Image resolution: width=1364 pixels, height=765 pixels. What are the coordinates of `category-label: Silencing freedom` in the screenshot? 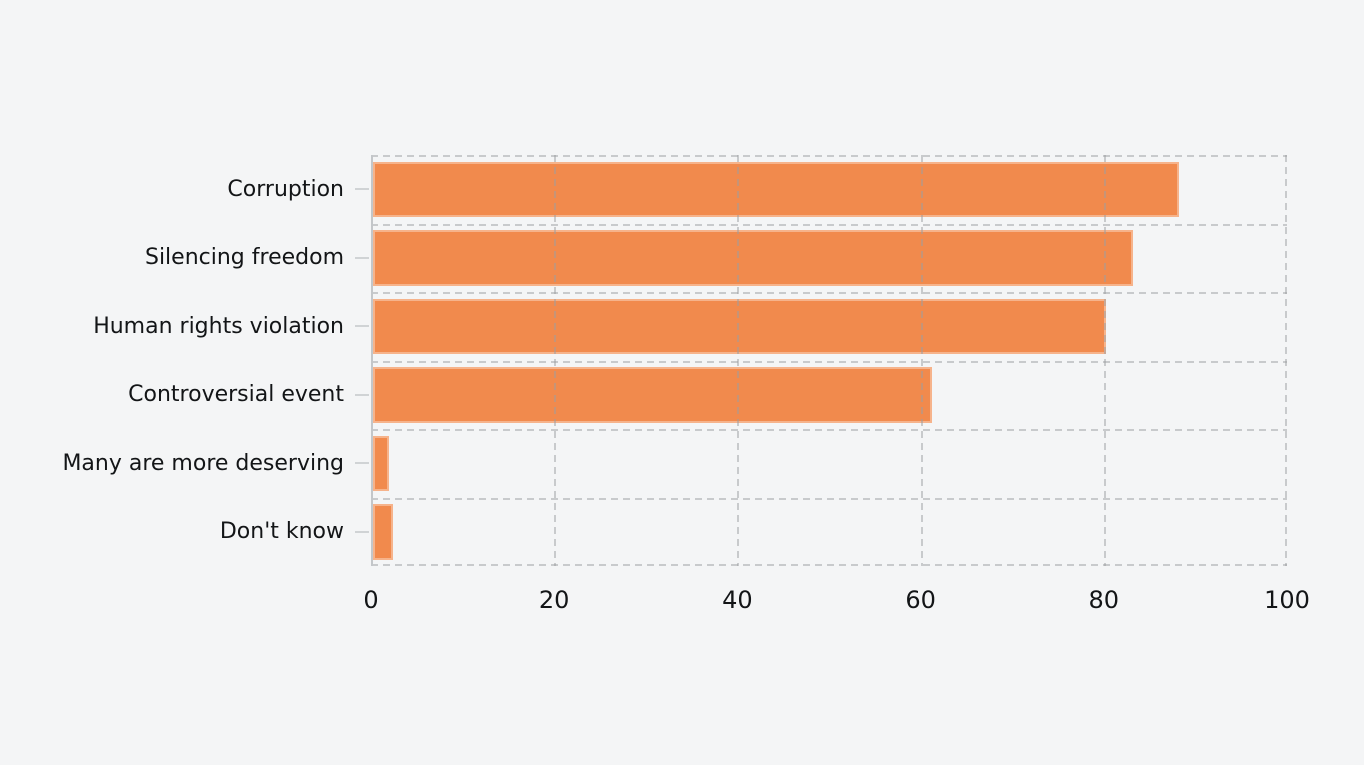 It's located at (244, 258).